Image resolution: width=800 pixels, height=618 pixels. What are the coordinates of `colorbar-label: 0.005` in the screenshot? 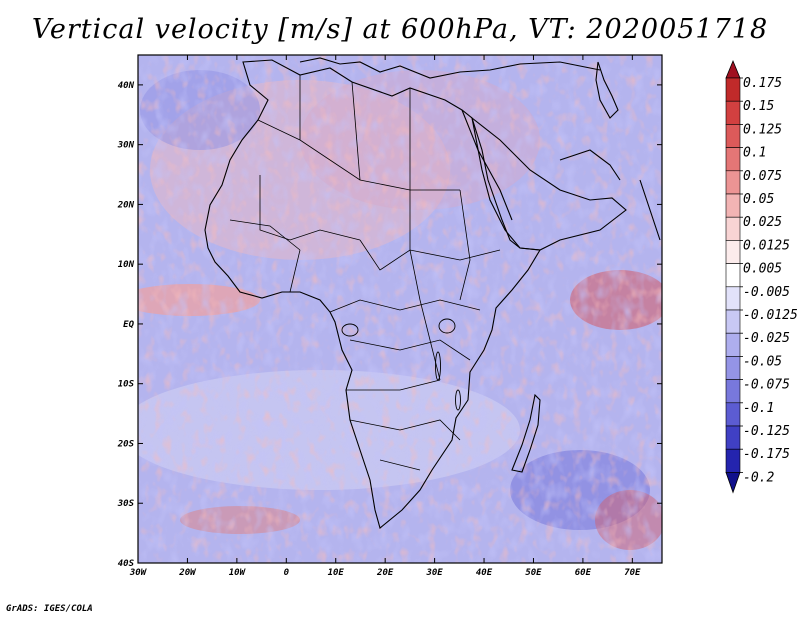 It's located at (762, 269).